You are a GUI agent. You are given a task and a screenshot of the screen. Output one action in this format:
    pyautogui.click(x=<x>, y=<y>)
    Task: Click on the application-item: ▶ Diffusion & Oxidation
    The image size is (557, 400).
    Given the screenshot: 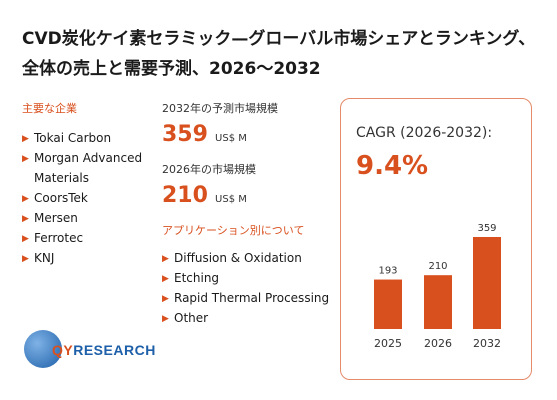 What is the action you would take?
    pyautogui.click(x=249, y=258)
    